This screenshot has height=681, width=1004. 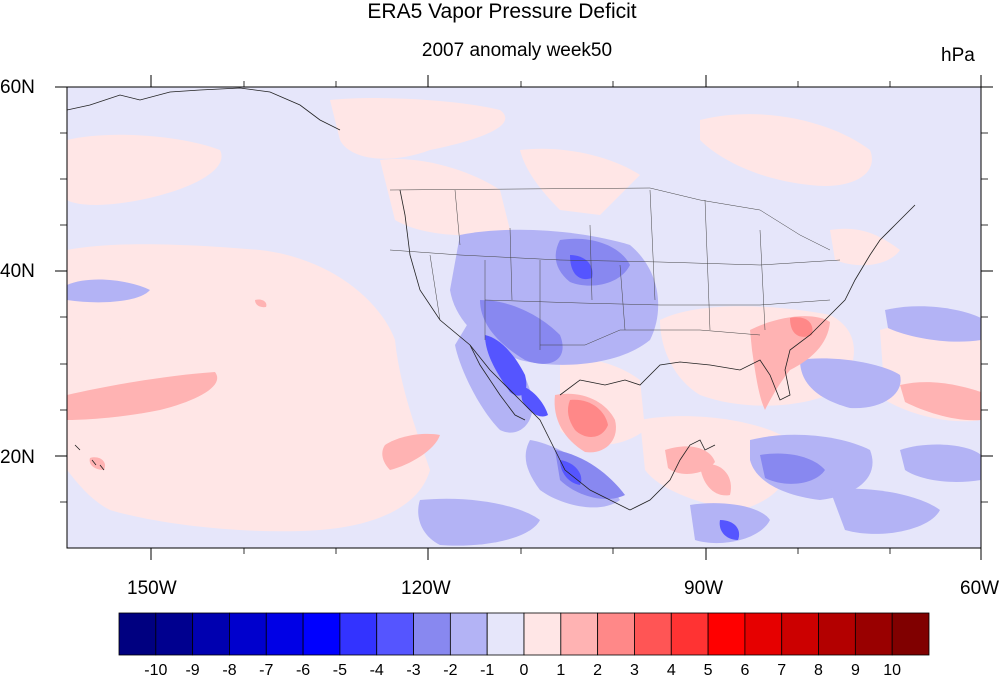 What do you see at coordinates (690, 377) in the screenshot?
I see `anomaly-strong-positive` at bounding box center [690, 377].